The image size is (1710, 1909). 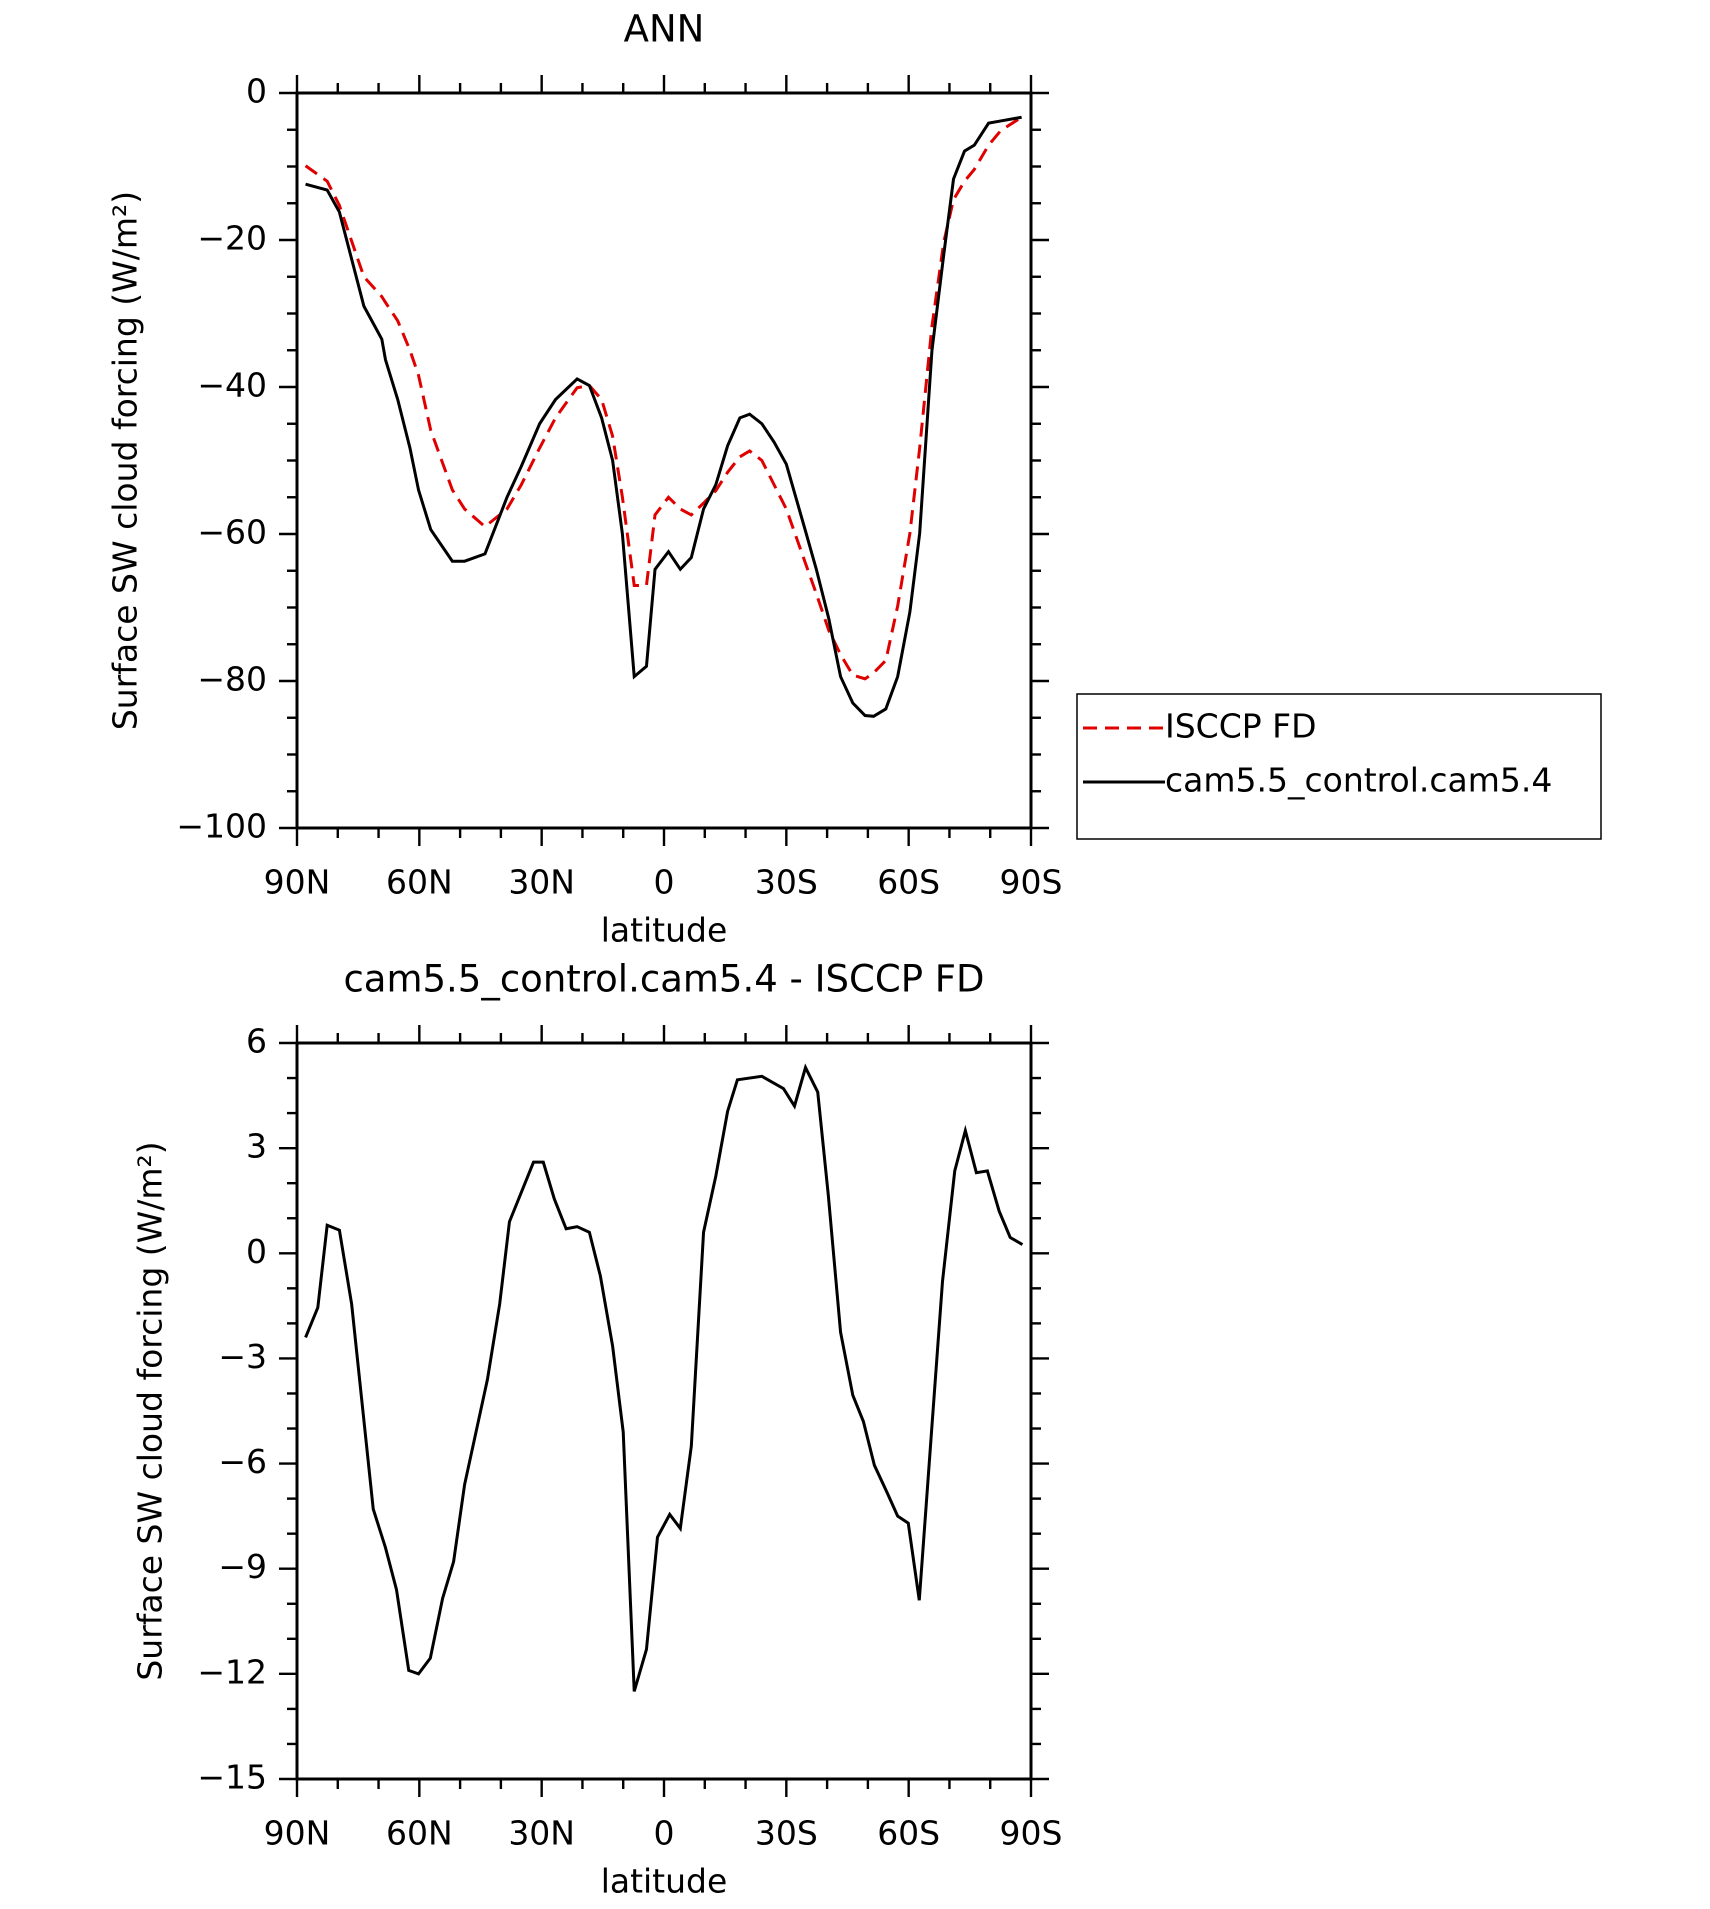 What do you see at coordinates (232, 1777) in the screenshot?
I see `y-tick-label: −15` at bounding box center [232, 1777].